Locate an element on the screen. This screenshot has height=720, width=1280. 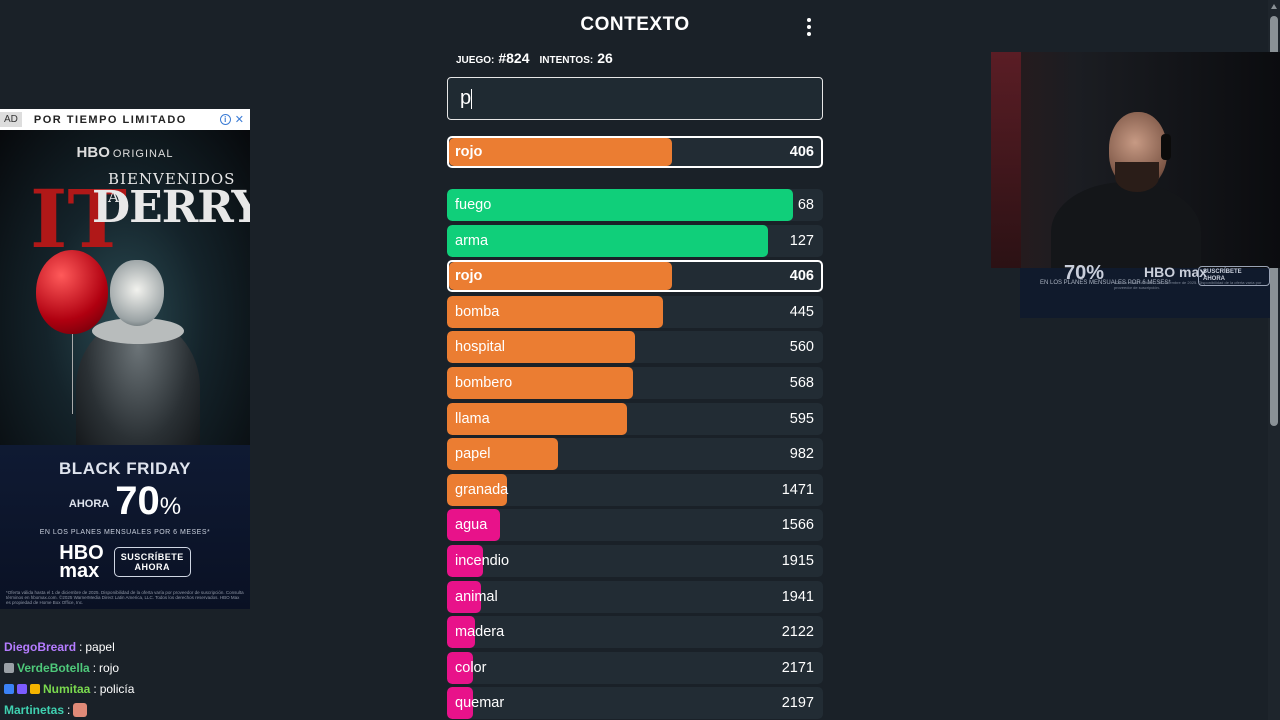
guess-word: bombero is located at coordinates (484, 383).